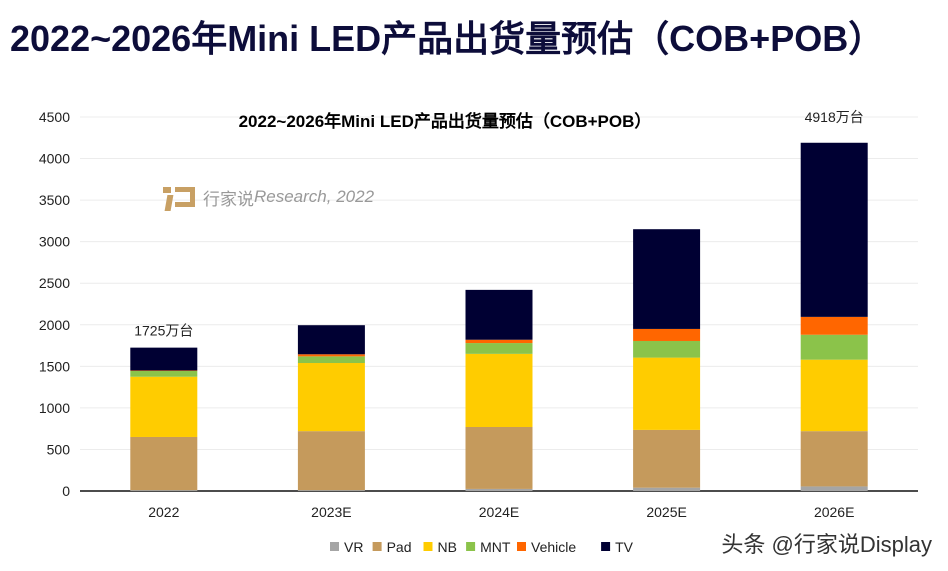  What do you see at coordinates (164, 490) in the screenshot?
I see `bar-vr-2022` at bounding box center [164, 490].